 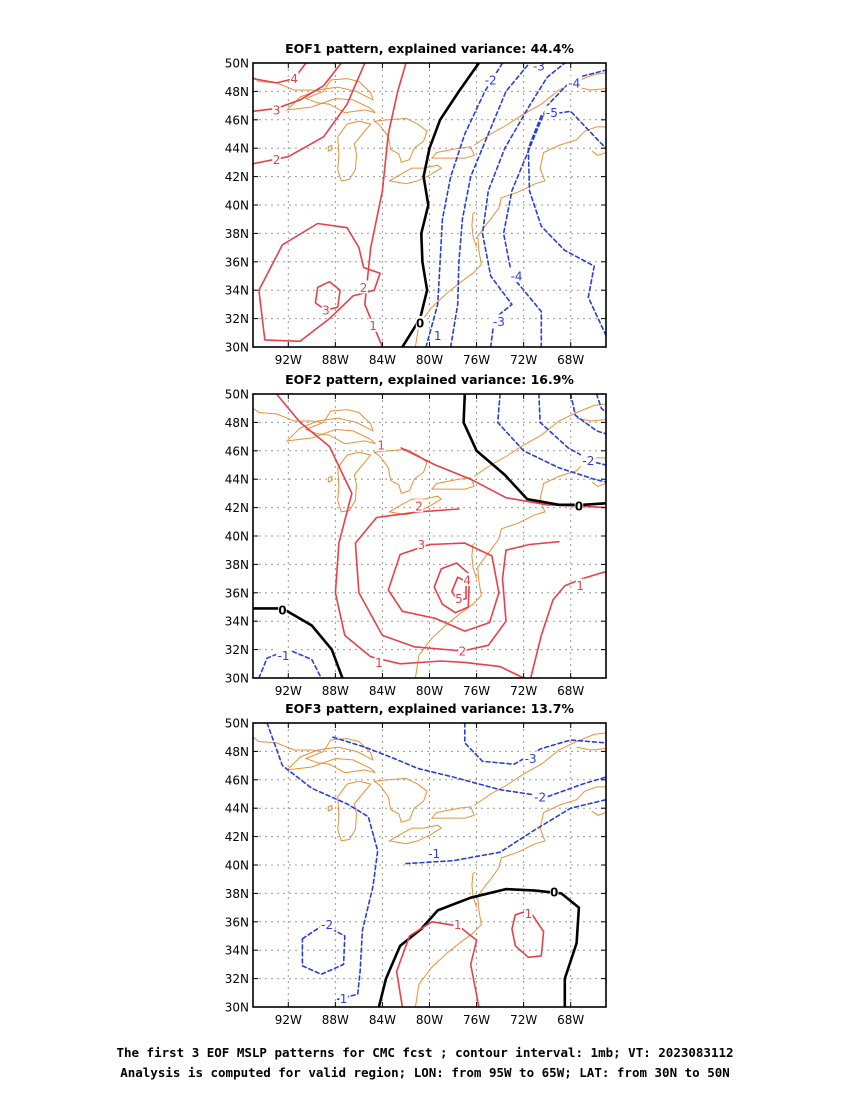 I want to click on contour-label: -5, so click(x=552, y=113).